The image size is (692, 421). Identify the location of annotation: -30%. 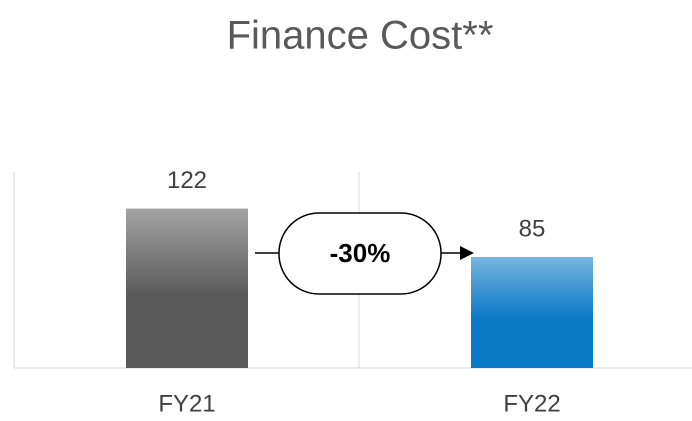
(360, 253).